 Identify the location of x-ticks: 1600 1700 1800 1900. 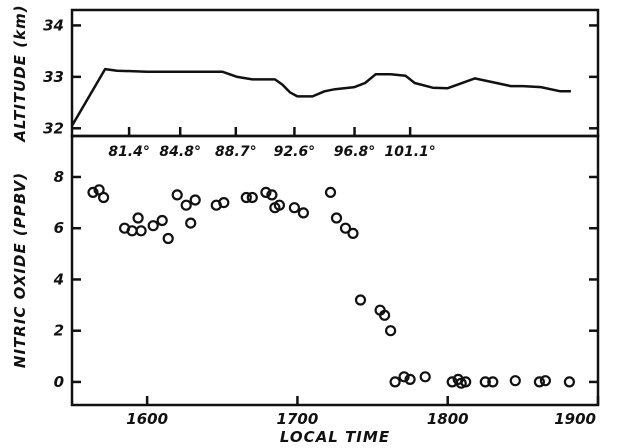
(363, 412).